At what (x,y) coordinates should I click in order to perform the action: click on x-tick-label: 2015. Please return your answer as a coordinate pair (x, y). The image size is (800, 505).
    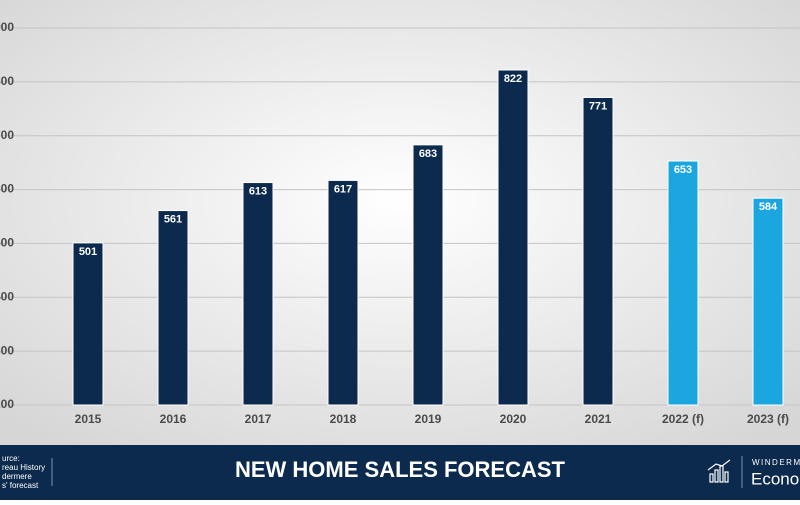
    Looking at the image, I should click on (88, 419).